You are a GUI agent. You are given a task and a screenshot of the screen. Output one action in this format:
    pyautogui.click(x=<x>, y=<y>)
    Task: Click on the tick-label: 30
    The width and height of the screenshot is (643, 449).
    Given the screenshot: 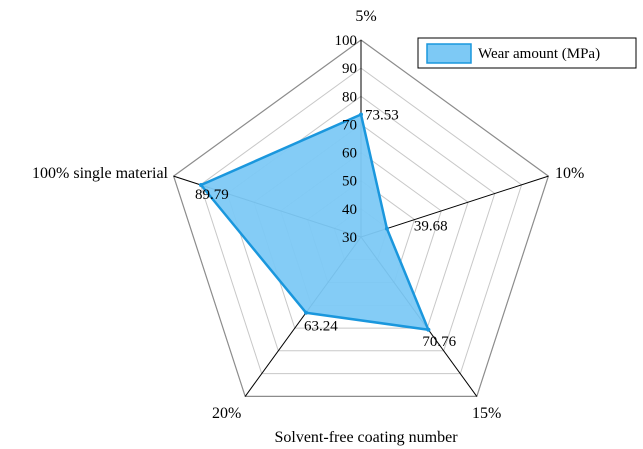 What is the action you would take?
    pyautogui.click(x=349, y=238)
    